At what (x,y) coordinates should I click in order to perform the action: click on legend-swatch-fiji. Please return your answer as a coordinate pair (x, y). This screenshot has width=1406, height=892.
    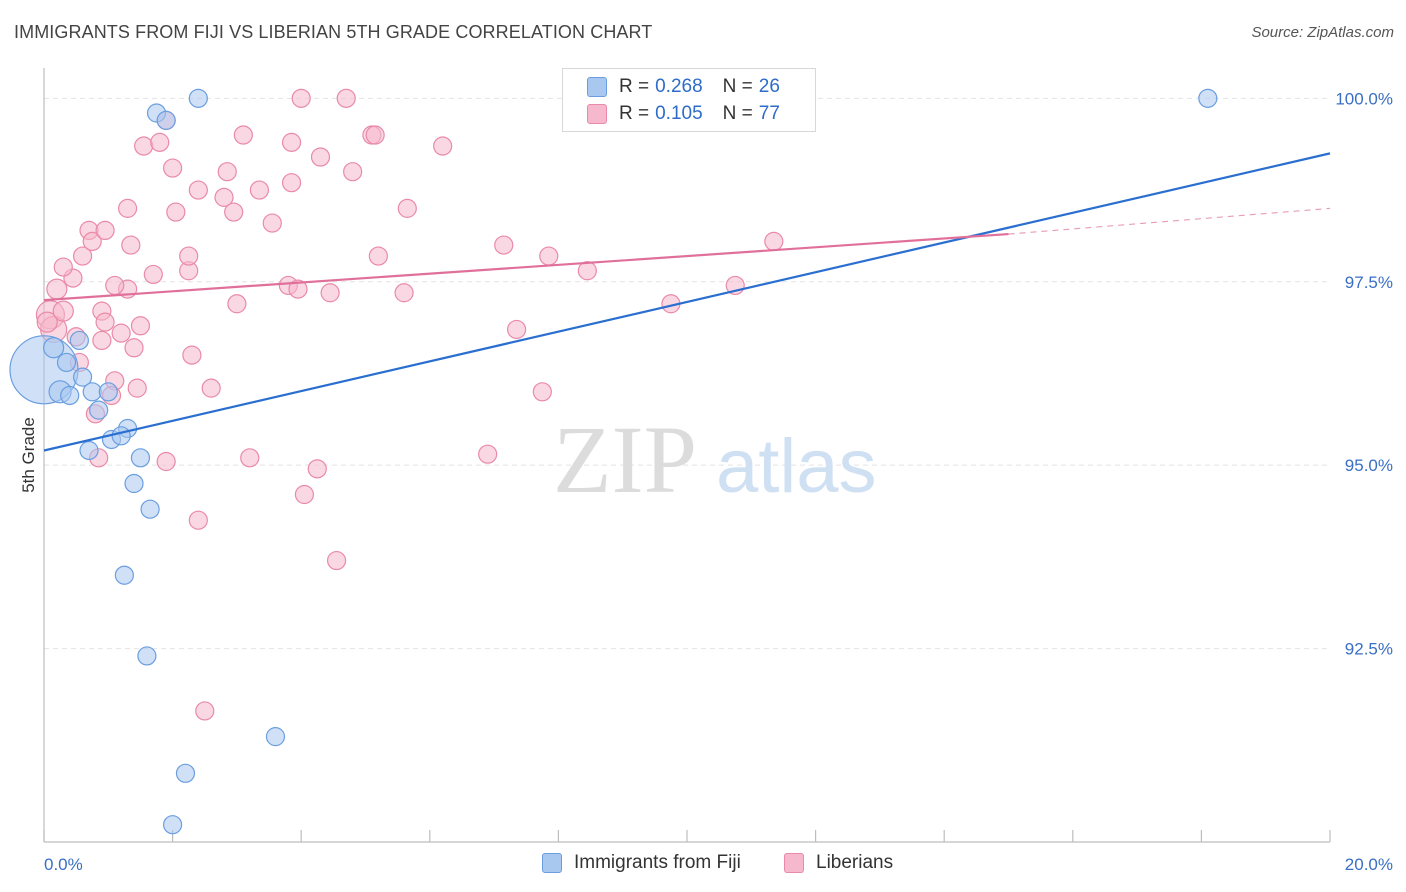
    Looking at the image, I should click on (597, 87).